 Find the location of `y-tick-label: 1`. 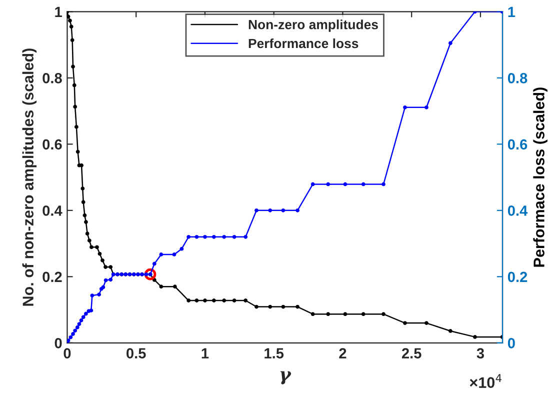

y-tick-label: 1 is located at coordinates (58, 11).